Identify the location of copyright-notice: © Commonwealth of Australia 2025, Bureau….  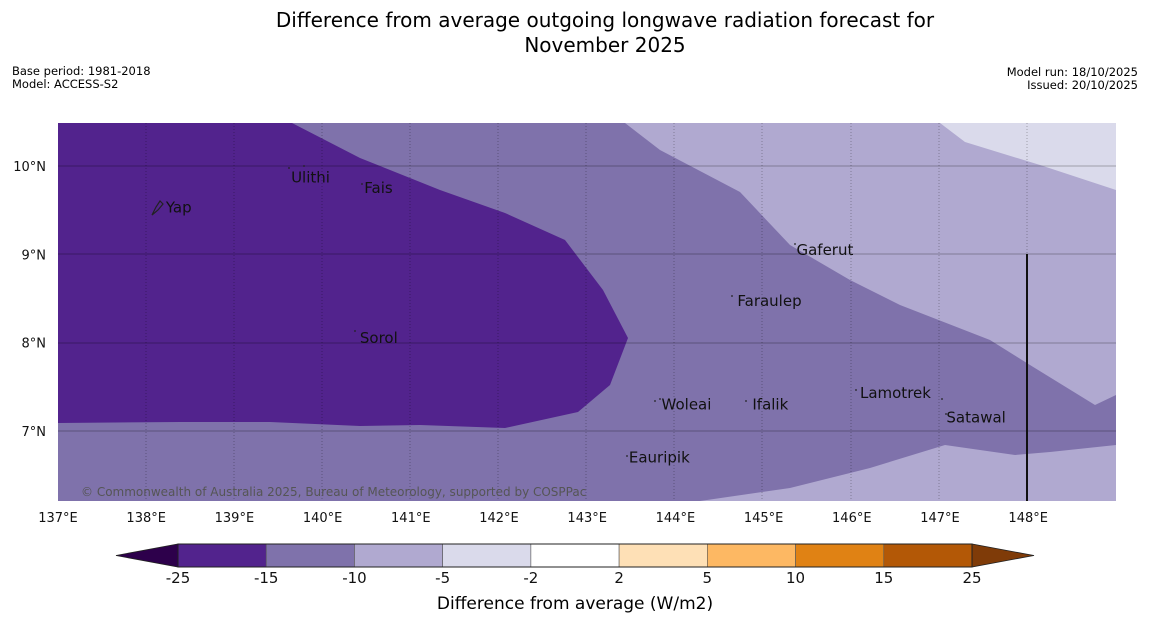
(333, 492).